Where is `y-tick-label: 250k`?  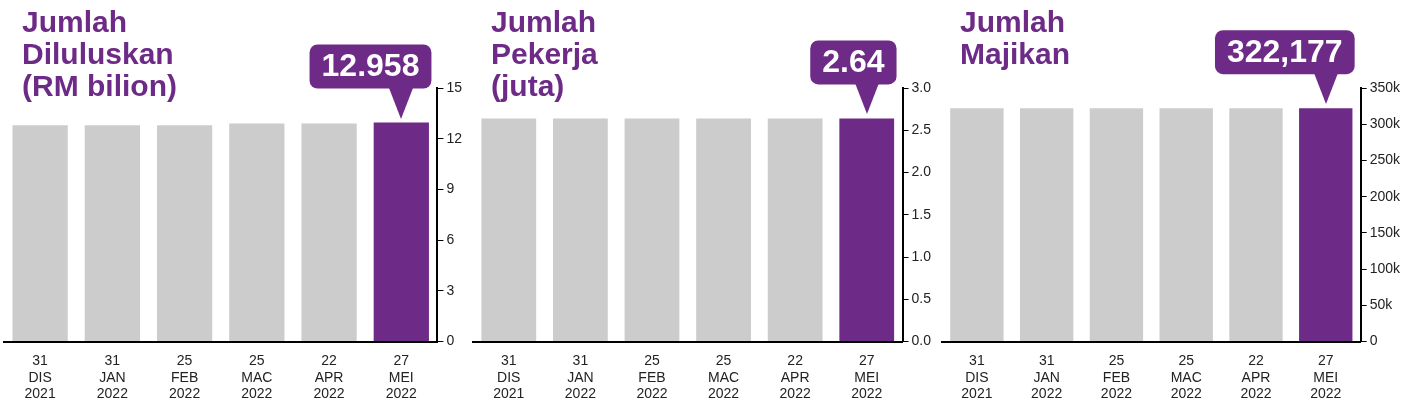
y-tick-label: 250k is located at coordinates (1385, 159).